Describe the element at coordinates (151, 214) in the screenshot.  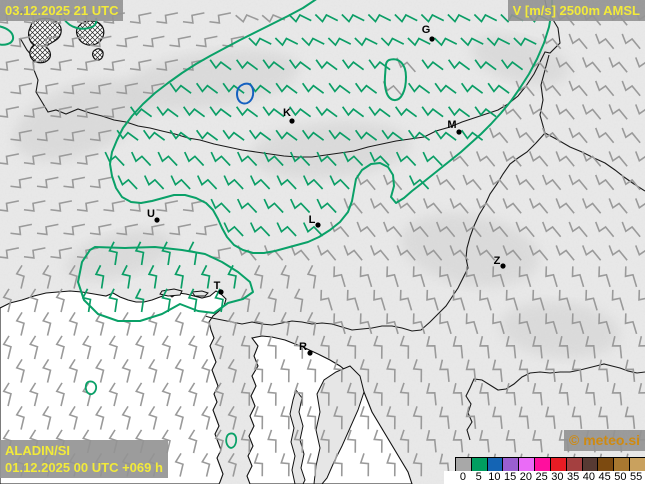
I see `city-label: U` at that location.